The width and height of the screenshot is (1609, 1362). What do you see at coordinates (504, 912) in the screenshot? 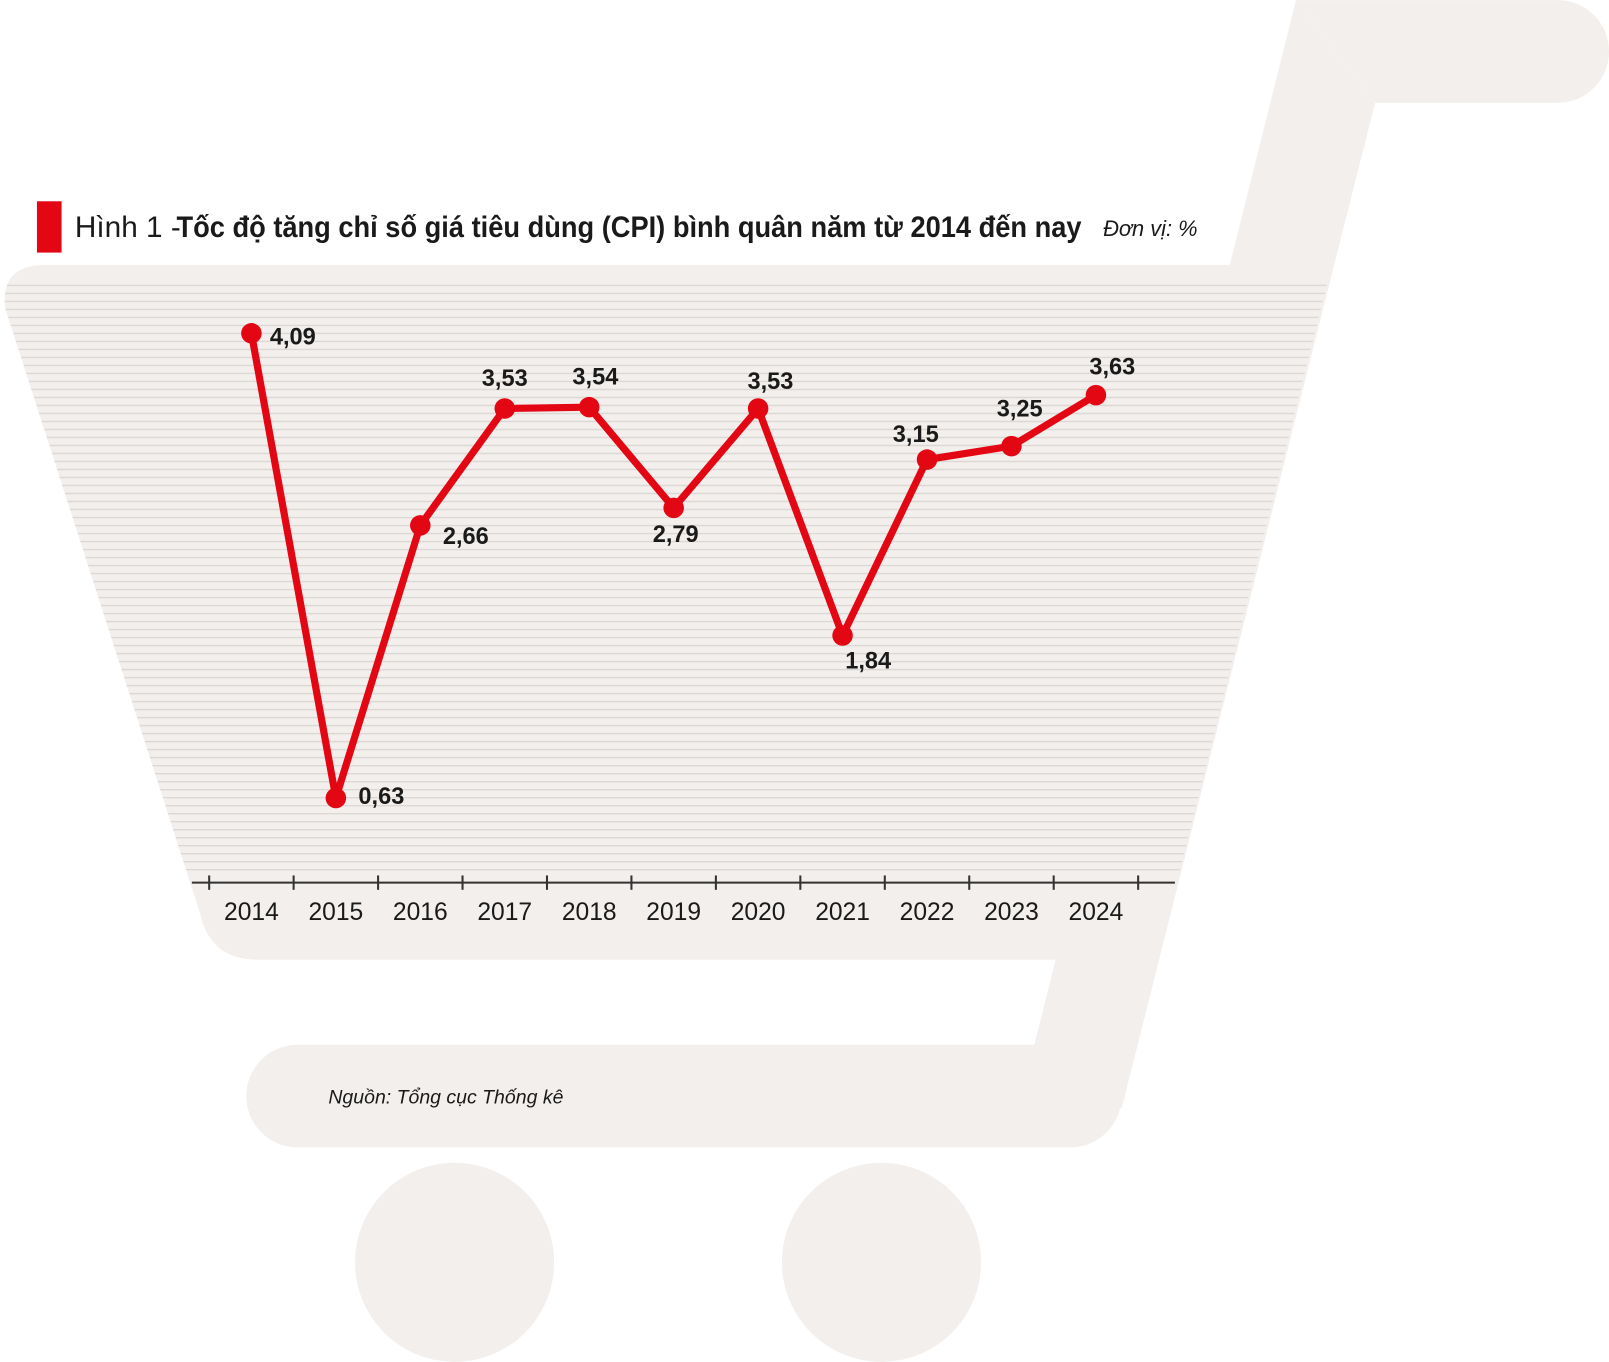
I see `x-tick-label: 2017` at bounding box center [504, 912].